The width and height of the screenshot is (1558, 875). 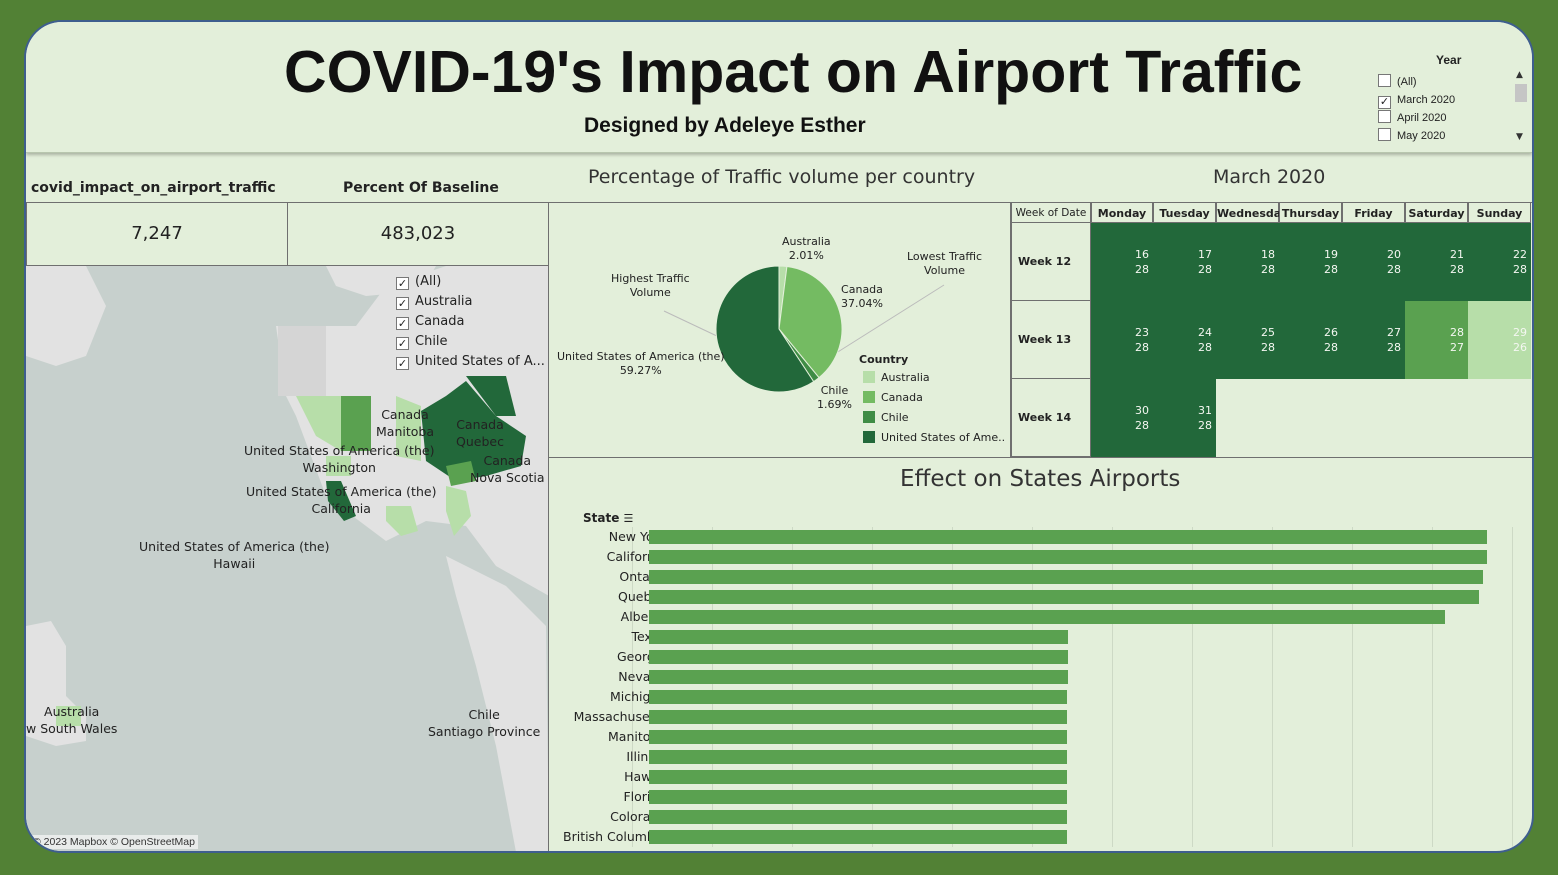 What do you see at coordinates (419, 282) in the screenshot?
I see `country-option-all: ✓ (All)` at bounding box center [419, 282].